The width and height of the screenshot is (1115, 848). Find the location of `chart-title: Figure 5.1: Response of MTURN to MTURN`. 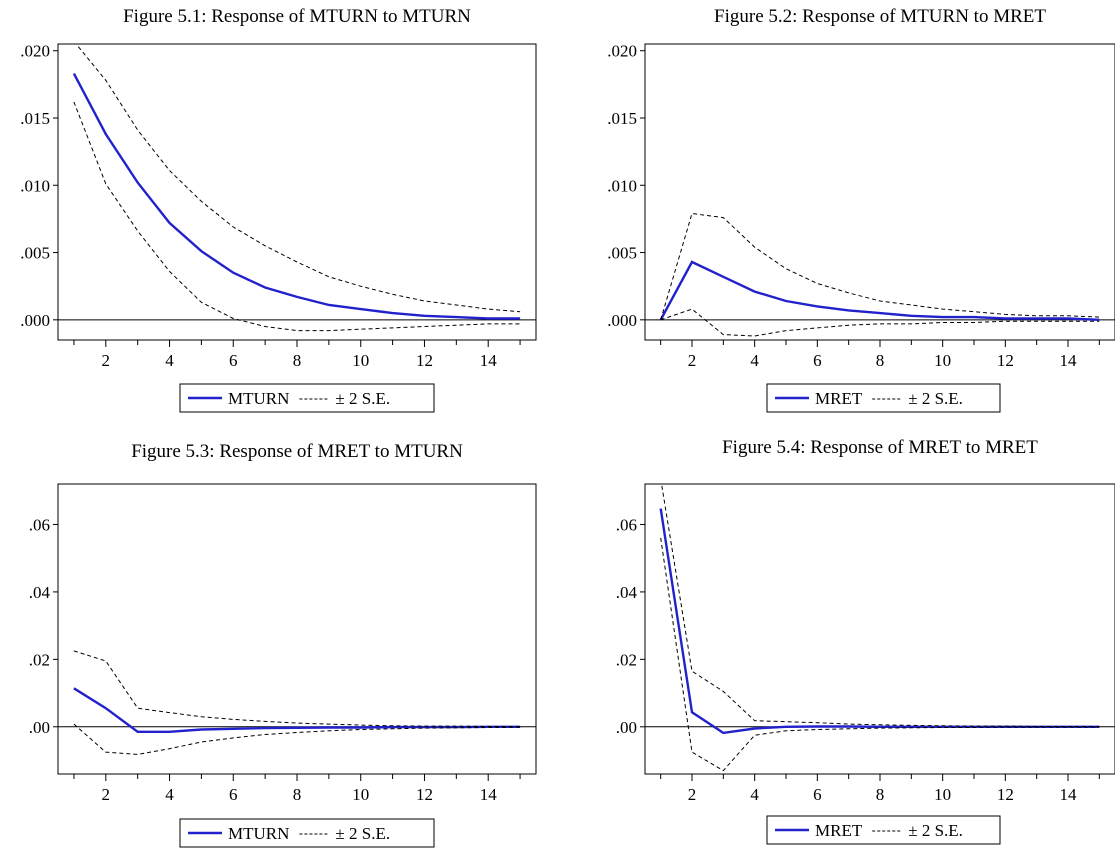

chart-title: Figure 5.1: Response of MTURN to MTURN is located at coordinates (297, 16).